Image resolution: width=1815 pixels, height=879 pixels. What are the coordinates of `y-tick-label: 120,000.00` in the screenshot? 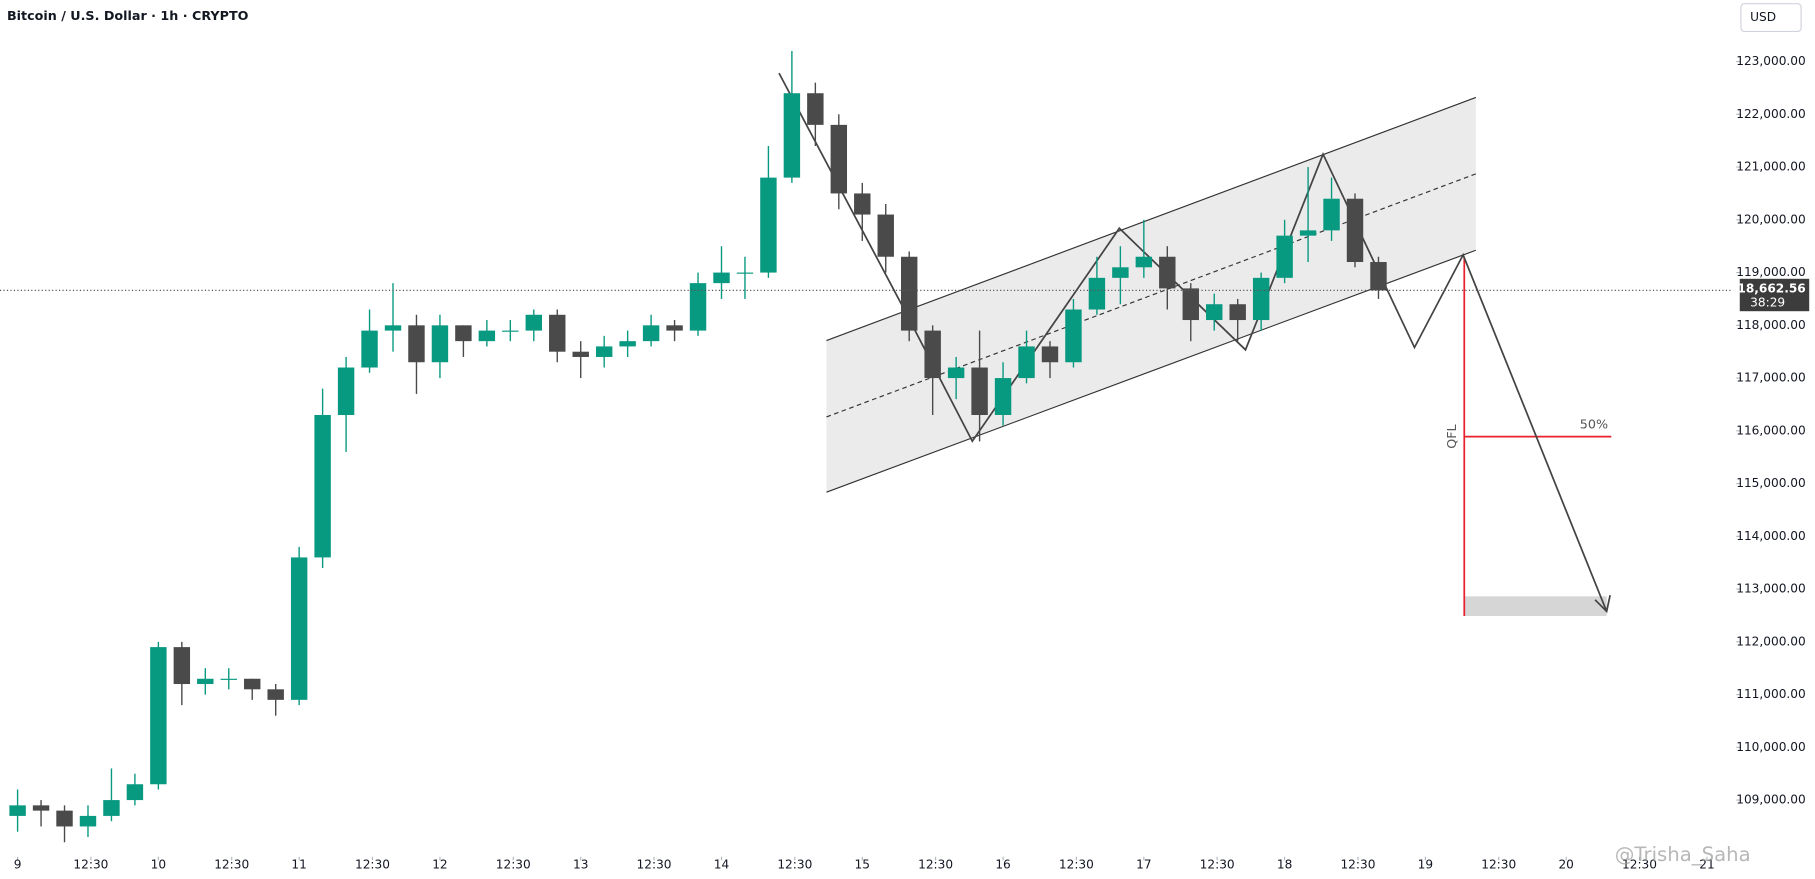 It's located at (1771, 219).